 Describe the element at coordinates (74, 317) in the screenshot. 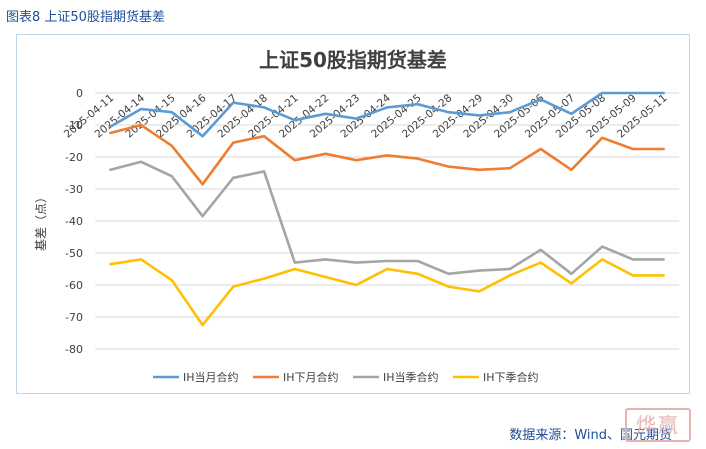

I see `y-tick-label: -70` at that location.